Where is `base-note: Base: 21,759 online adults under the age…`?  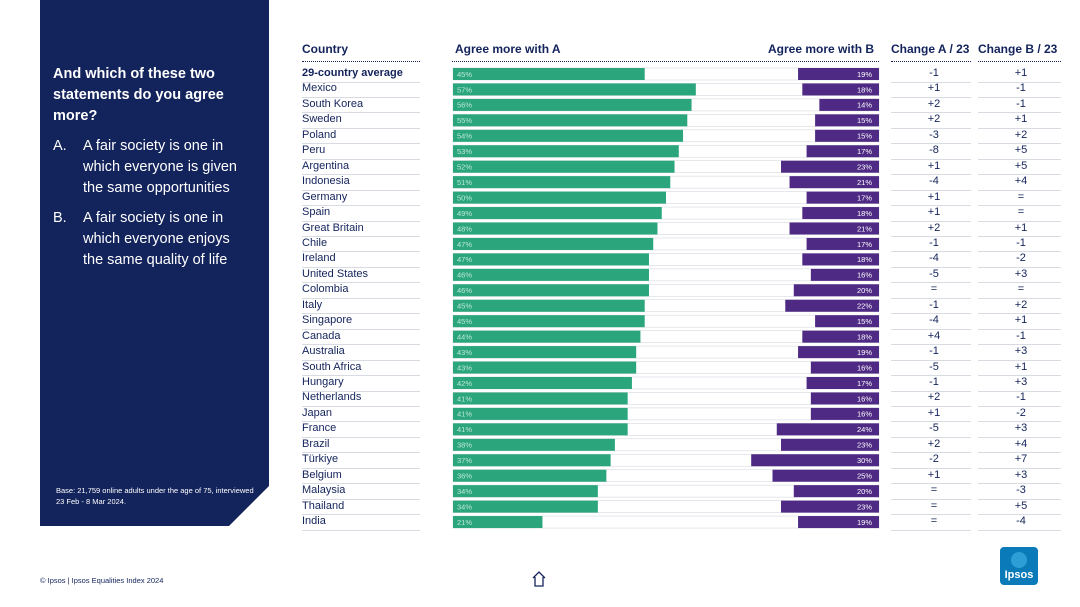
base-note: Base: 21,759 online adults under the age… is located at coordinates (155, 496).